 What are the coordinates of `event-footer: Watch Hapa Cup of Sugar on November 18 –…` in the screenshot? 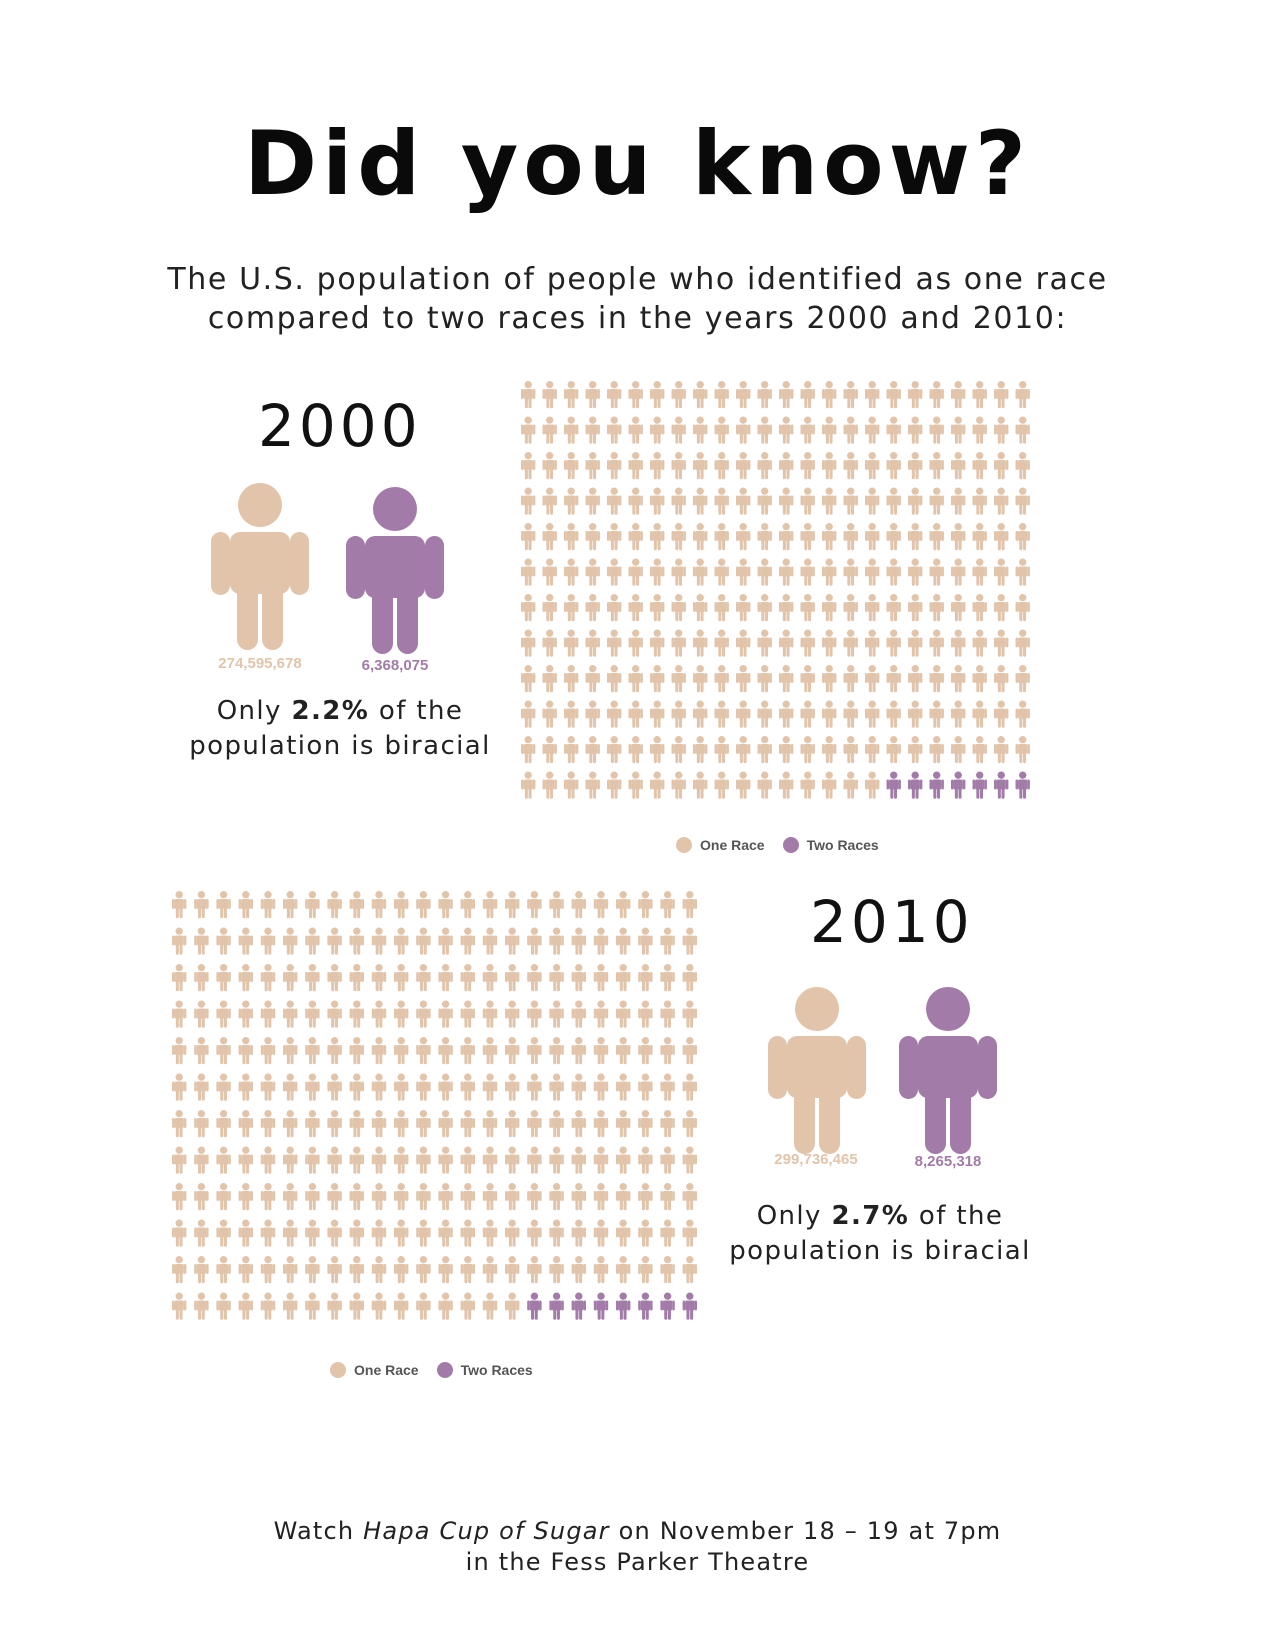 It's located at (637, 1547).